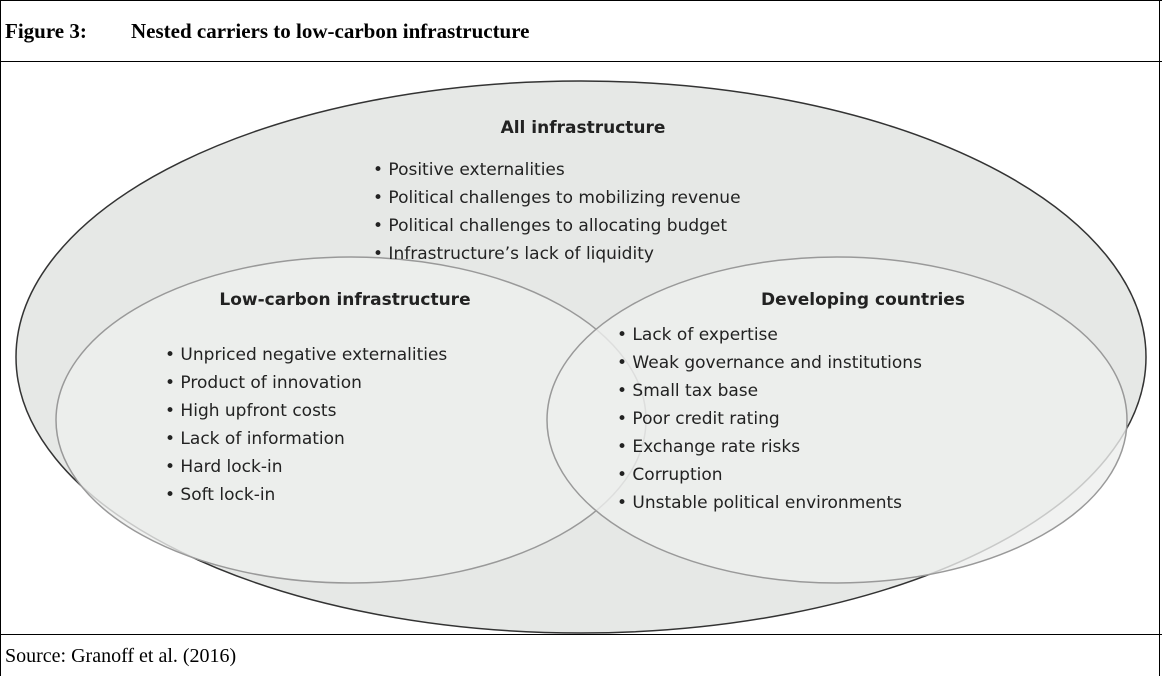 This screenshot has width=1162, height=676. Describe the element at coordinates (220, 495) in the screenshot. I see `bullet-item: • Soft lock-in` at that location.